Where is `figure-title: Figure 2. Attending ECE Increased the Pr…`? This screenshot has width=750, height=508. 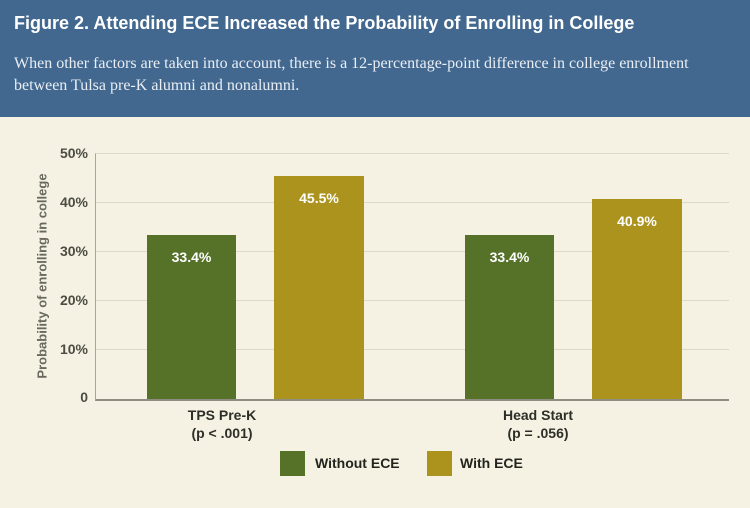
figure-title: Figure 2. Attending ECE Increased the Pr… is located at coordinates (324, 23).